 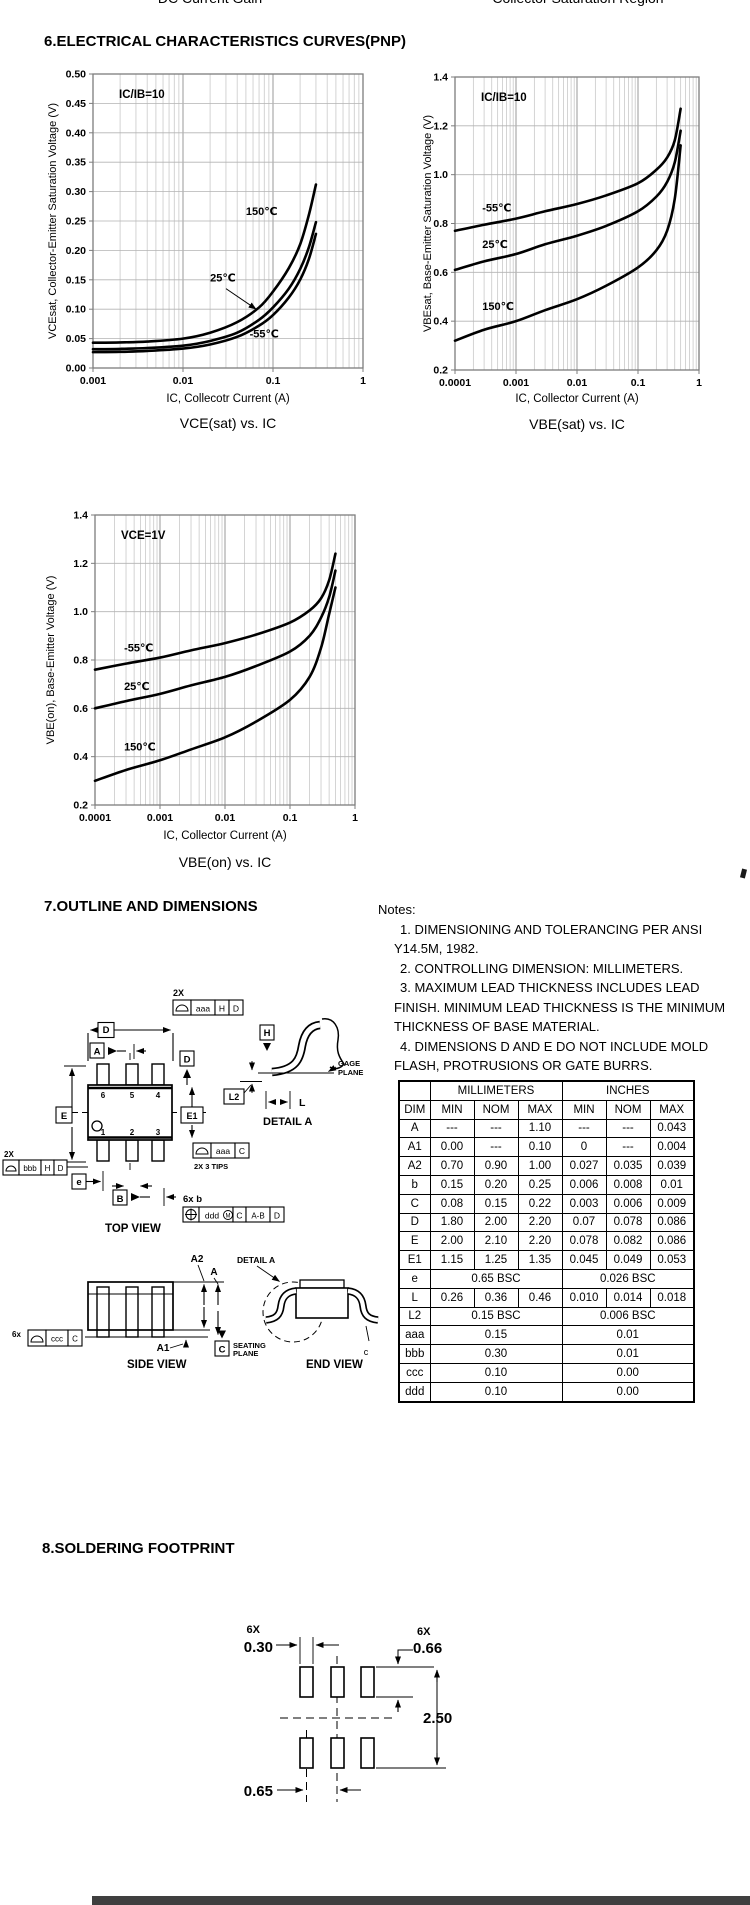 What do you see at coordinates (743, 873) in the screenshot?
I see `page-artifact-mark` at bounding box center [743, 873].